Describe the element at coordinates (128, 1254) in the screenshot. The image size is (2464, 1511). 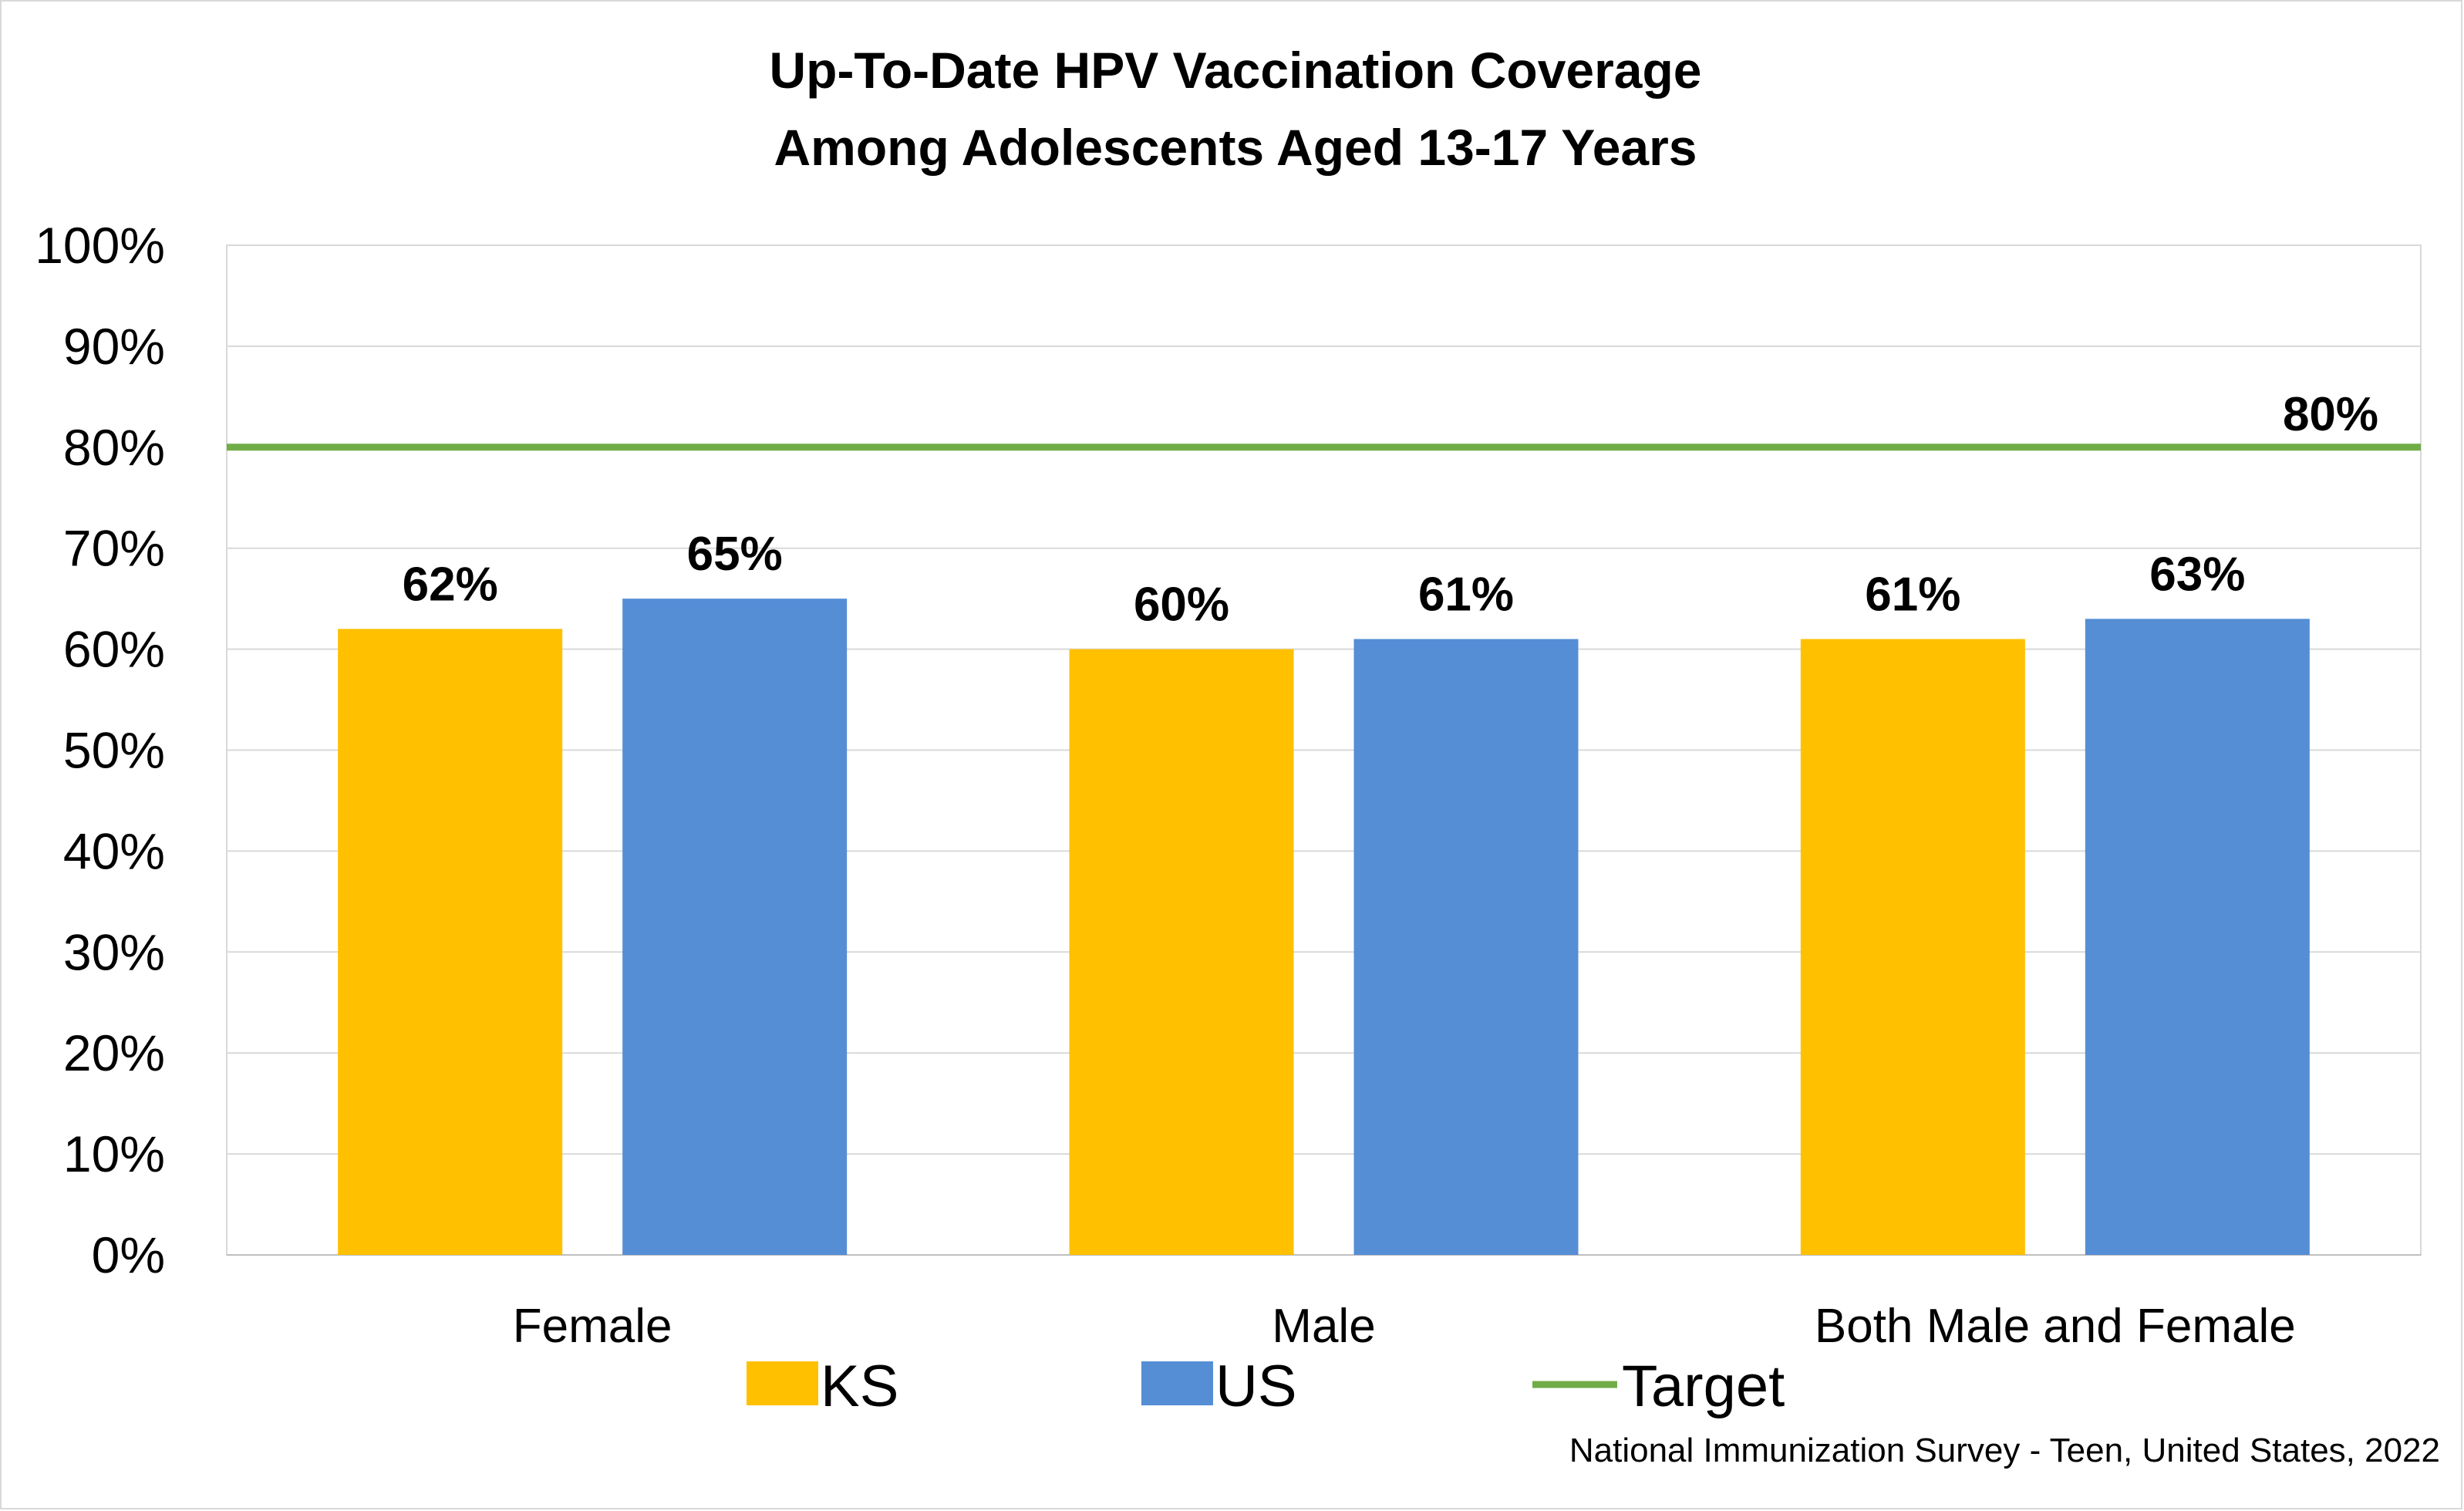
I see `y-tick-label: 0%` at that location.